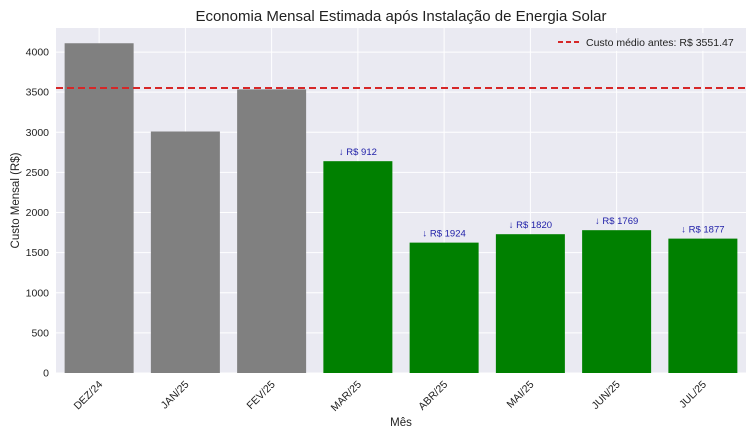  I want to click on y-tick-label: 2000, so click(38, 213).